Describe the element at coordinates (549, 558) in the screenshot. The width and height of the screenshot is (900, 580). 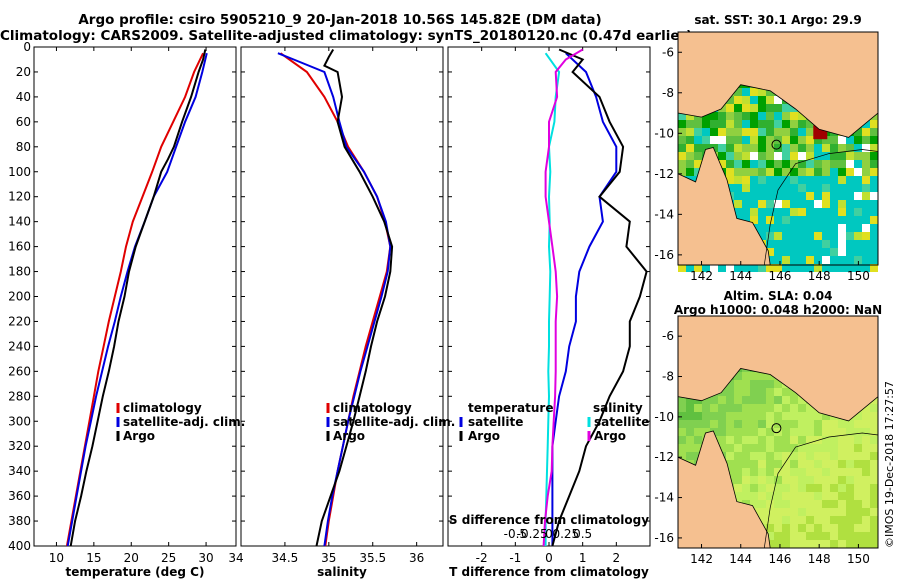
I see `x-tick-label: 0` at that location.